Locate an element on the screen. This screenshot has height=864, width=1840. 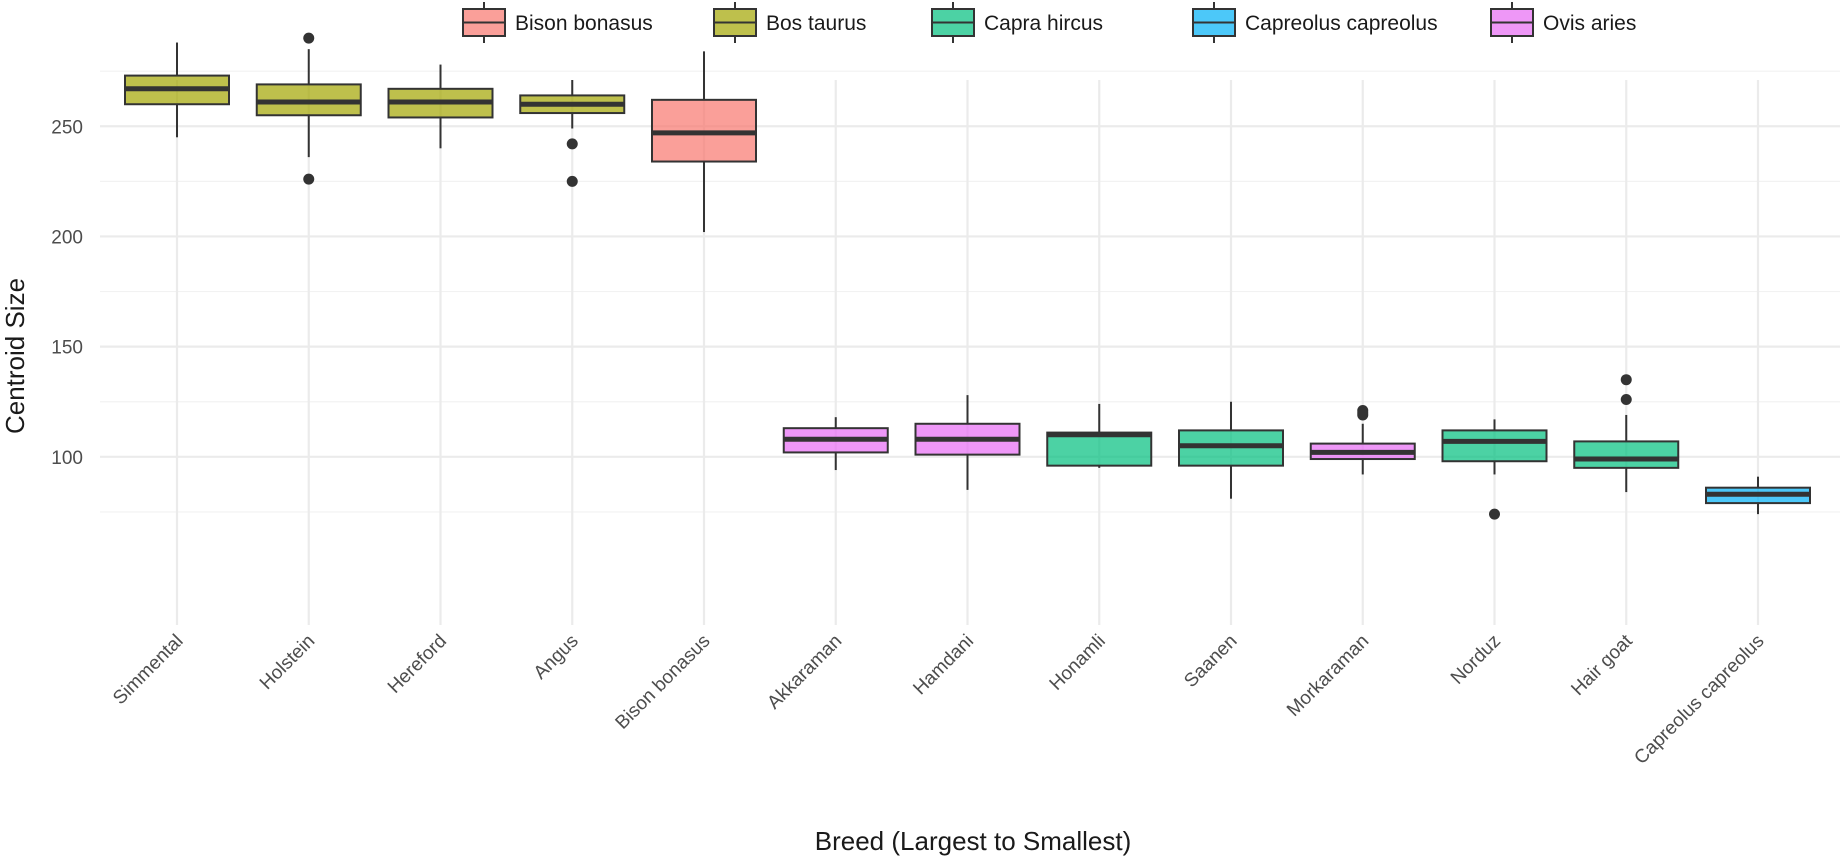
box-akkaraman is located at coordinates (835, 444).